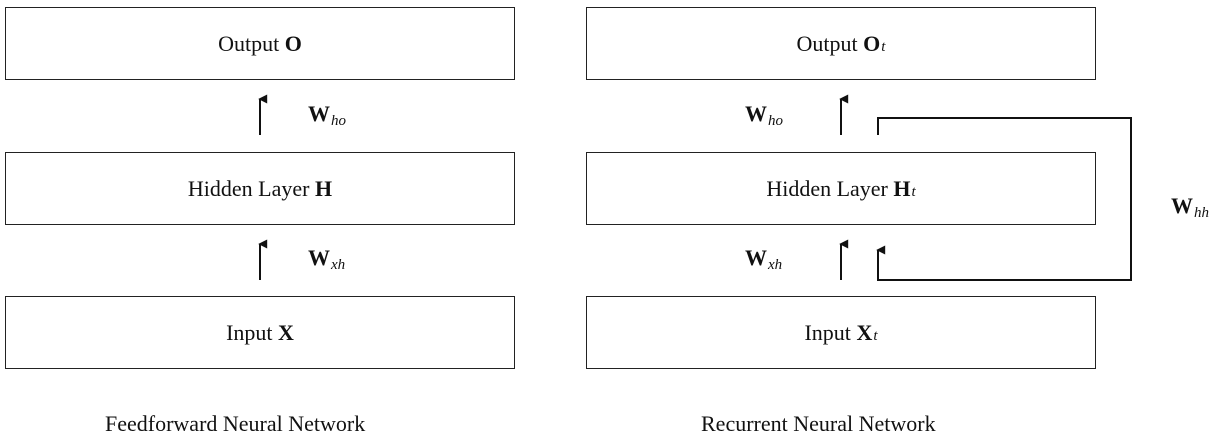  What do you see at coordinates (323, 188) in the screenshot?
I see `ff-hidden-symbol: H` at bounding box center [323, 188].